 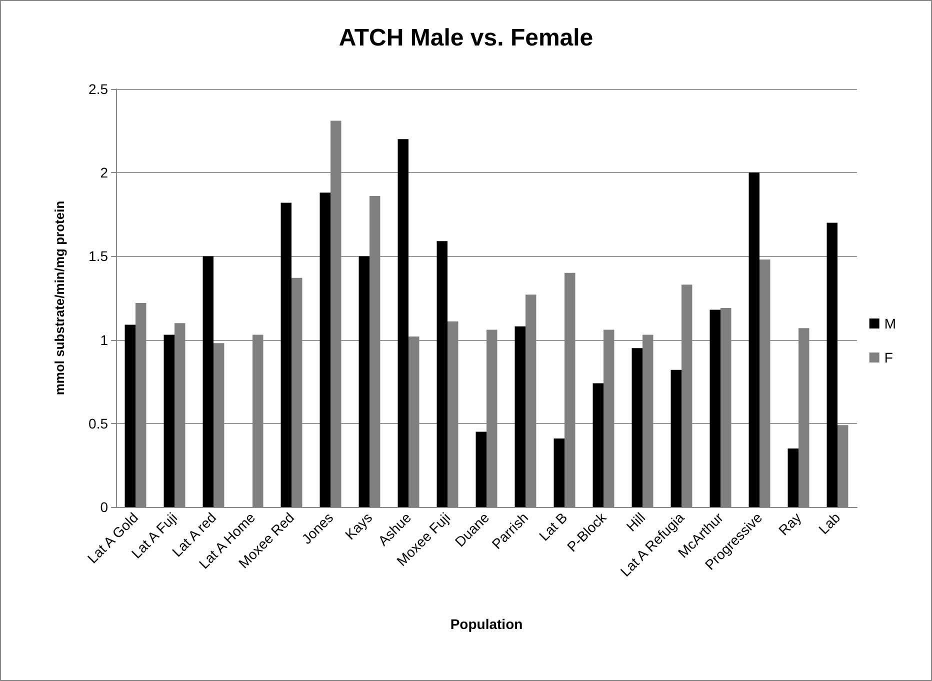 I want to click on legend-label: M, so click(x=890, y=324).